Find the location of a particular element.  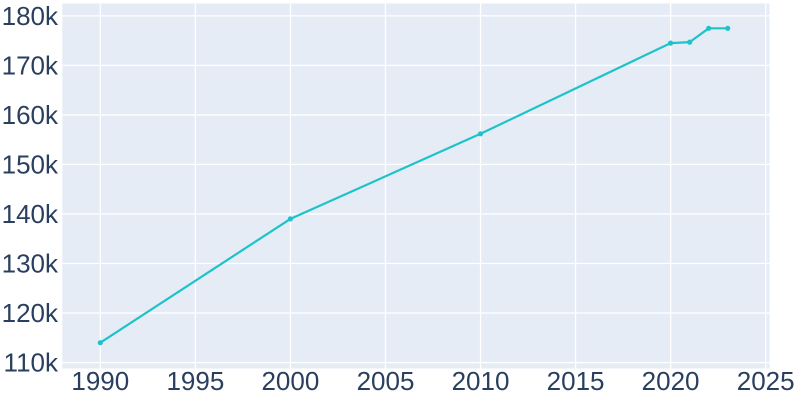

data-point-marker-1990 is located at coordinates (100, 343).